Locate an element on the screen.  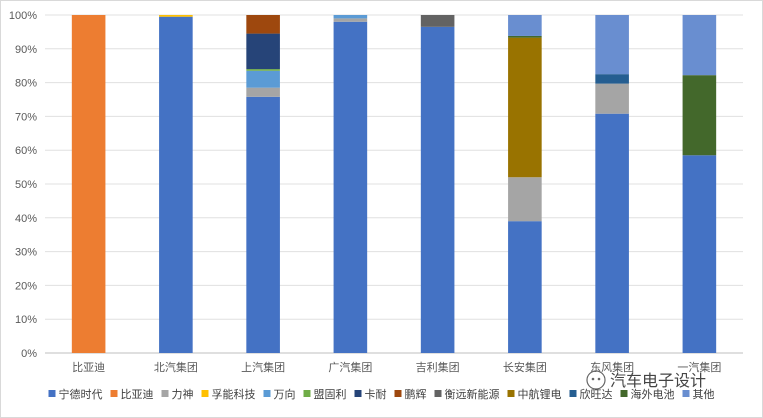
y-tick-label: 20% is located at coordinates (26, 286).